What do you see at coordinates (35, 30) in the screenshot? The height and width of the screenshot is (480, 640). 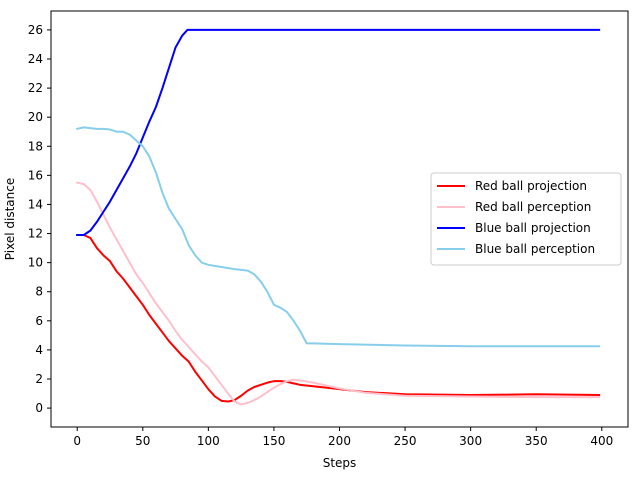 I see `y-tick-label: 26` at bounding box center [35, 30].